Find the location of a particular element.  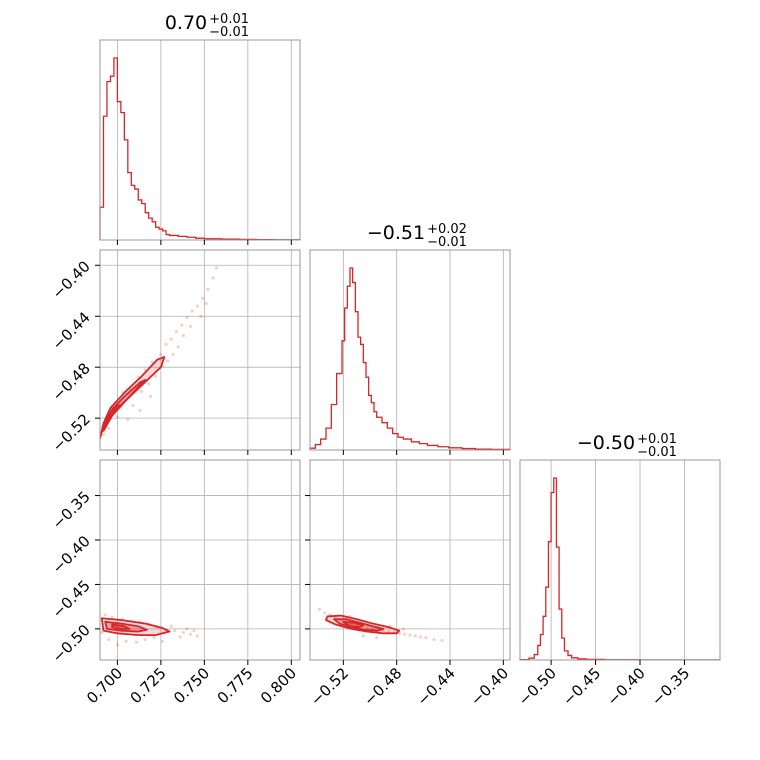

x-tick-label: 0.800 is located at coordinates (278, 685).